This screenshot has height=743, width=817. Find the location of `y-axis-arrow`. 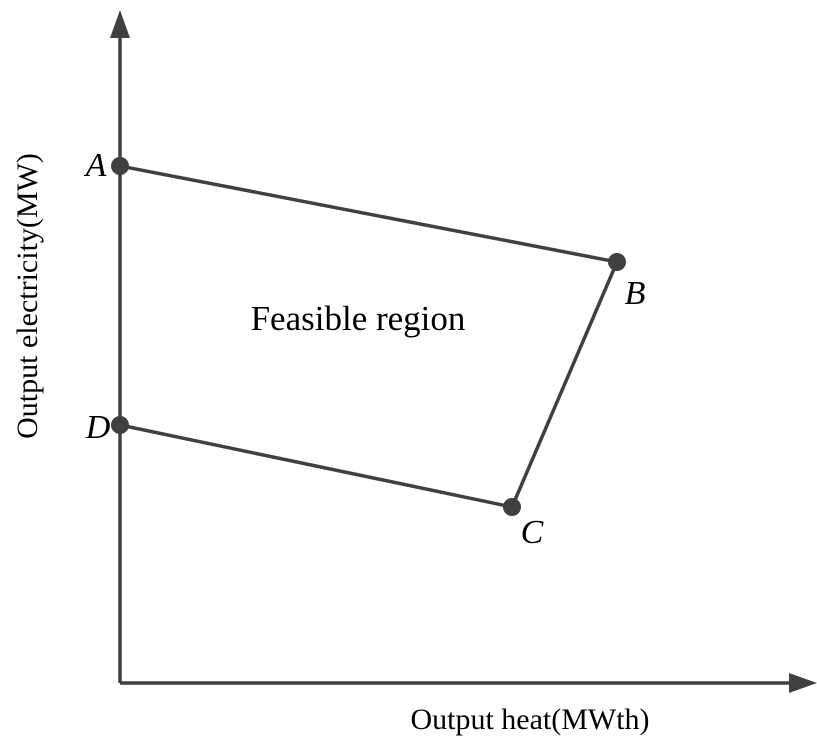

y-axis-arrow is located at coordinates (120, 24).